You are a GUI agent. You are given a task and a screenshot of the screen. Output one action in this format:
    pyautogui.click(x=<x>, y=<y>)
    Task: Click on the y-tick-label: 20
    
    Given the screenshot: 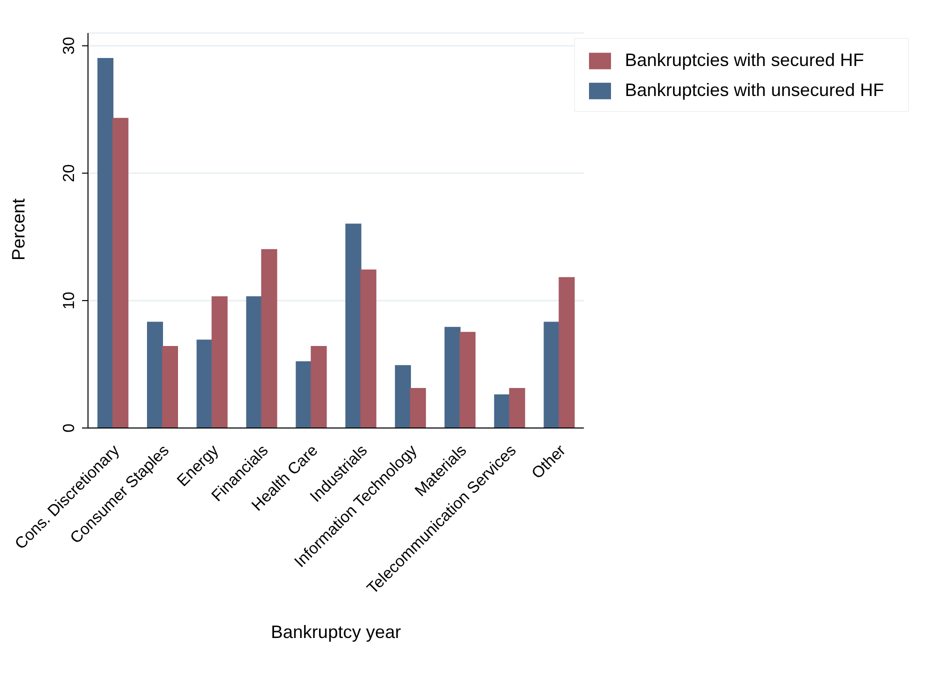 What is the action you would take?
    pyautogui.click(x=69, y=173)
    